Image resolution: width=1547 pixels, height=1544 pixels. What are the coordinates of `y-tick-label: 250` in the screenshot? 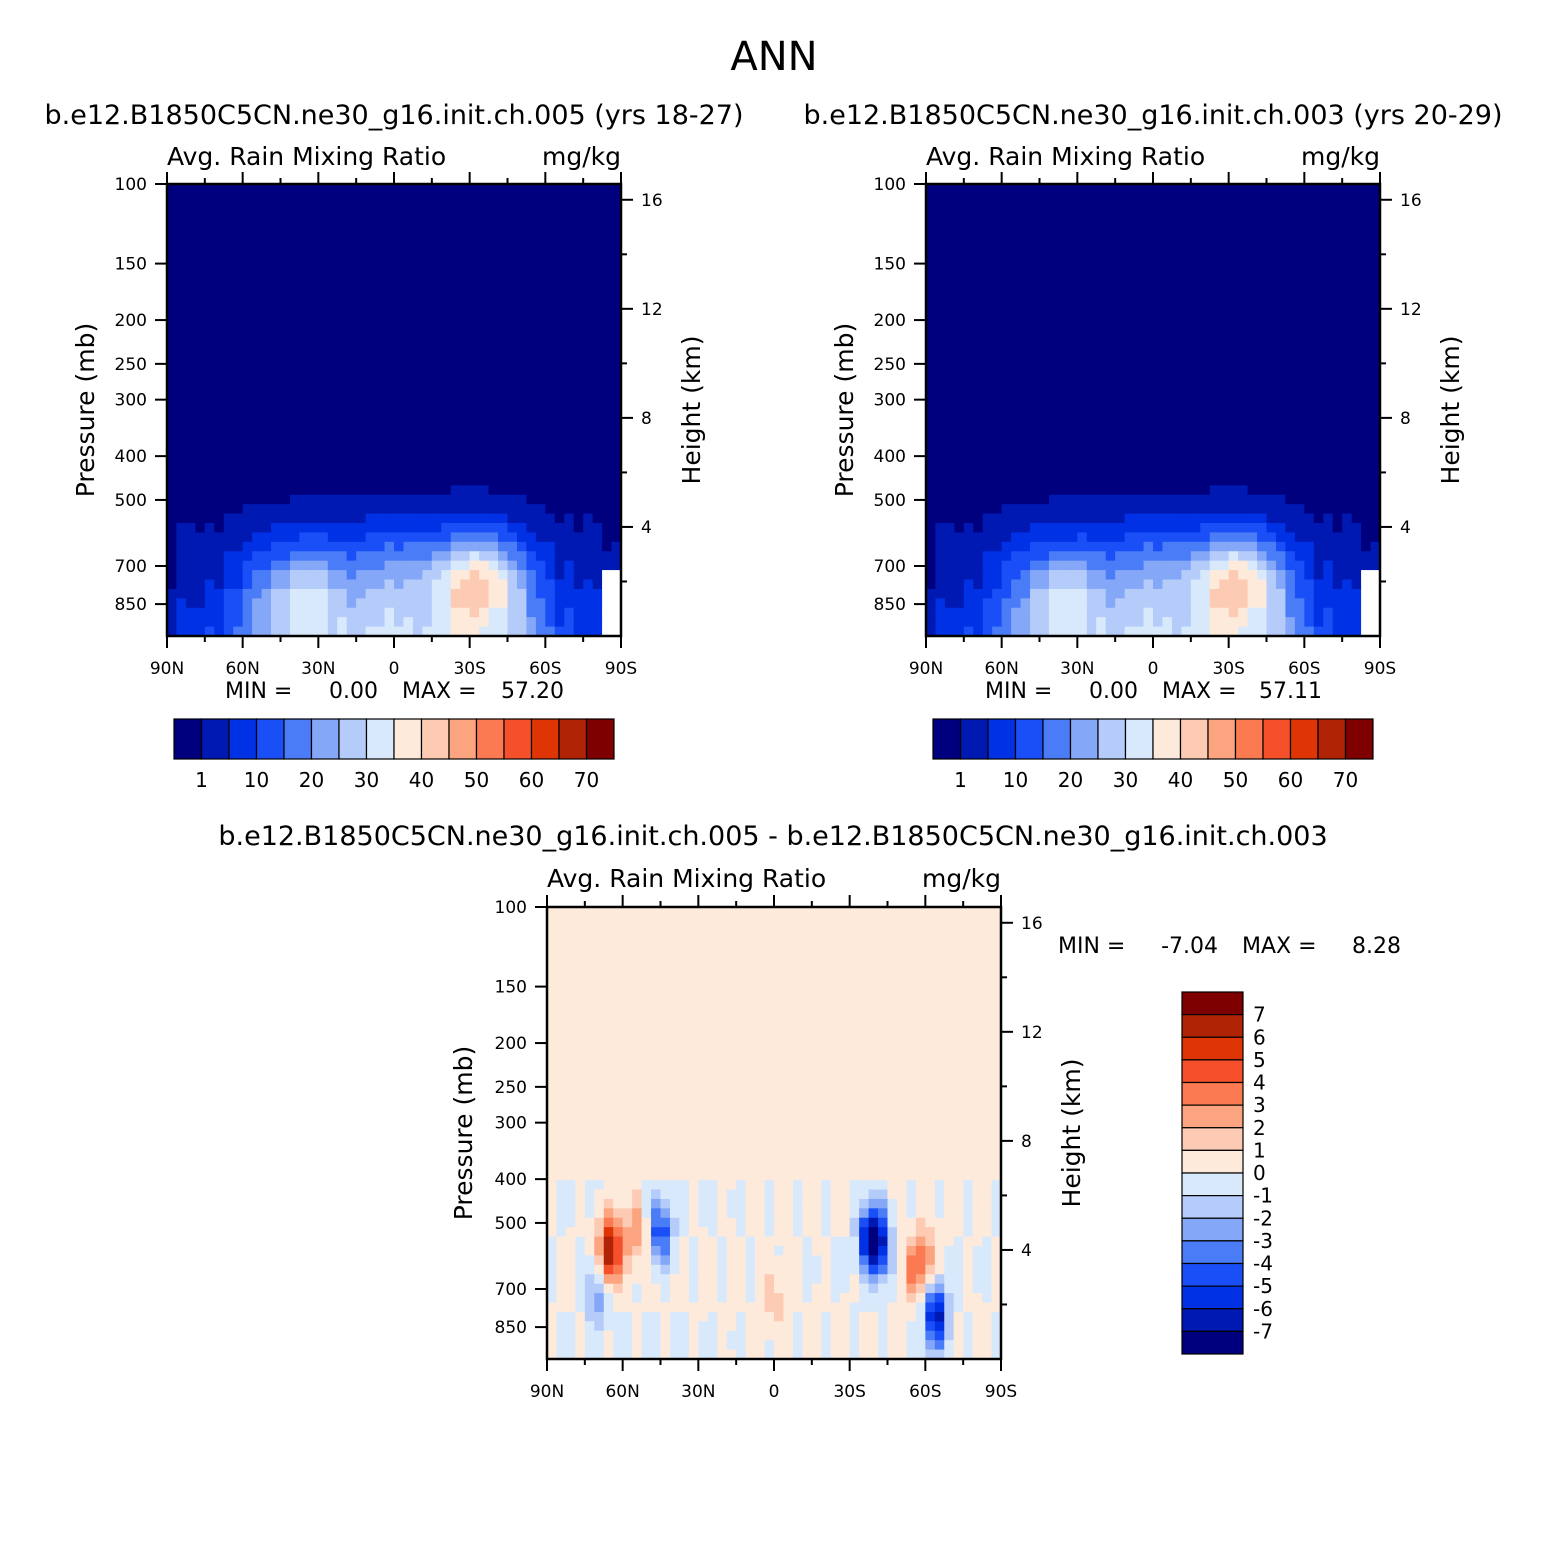 It's located at (890, 365).